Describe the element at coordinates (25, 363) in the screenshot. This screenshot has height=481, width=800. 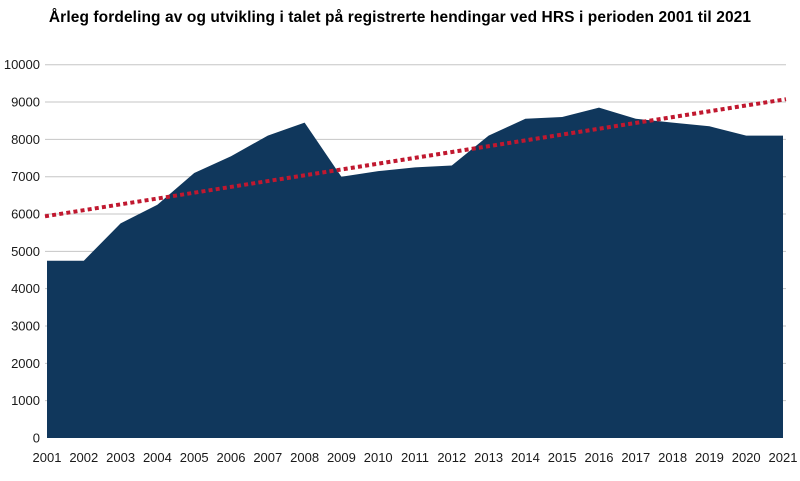
I see `y-axis-tick-label: 2000` at that location.